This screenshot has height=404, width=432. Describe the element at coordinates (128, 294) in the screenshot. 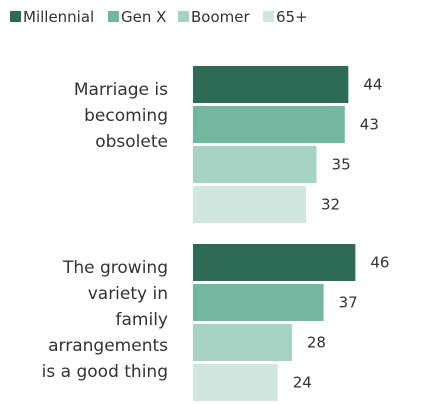

I see `category-label-line: variety in` at that location.